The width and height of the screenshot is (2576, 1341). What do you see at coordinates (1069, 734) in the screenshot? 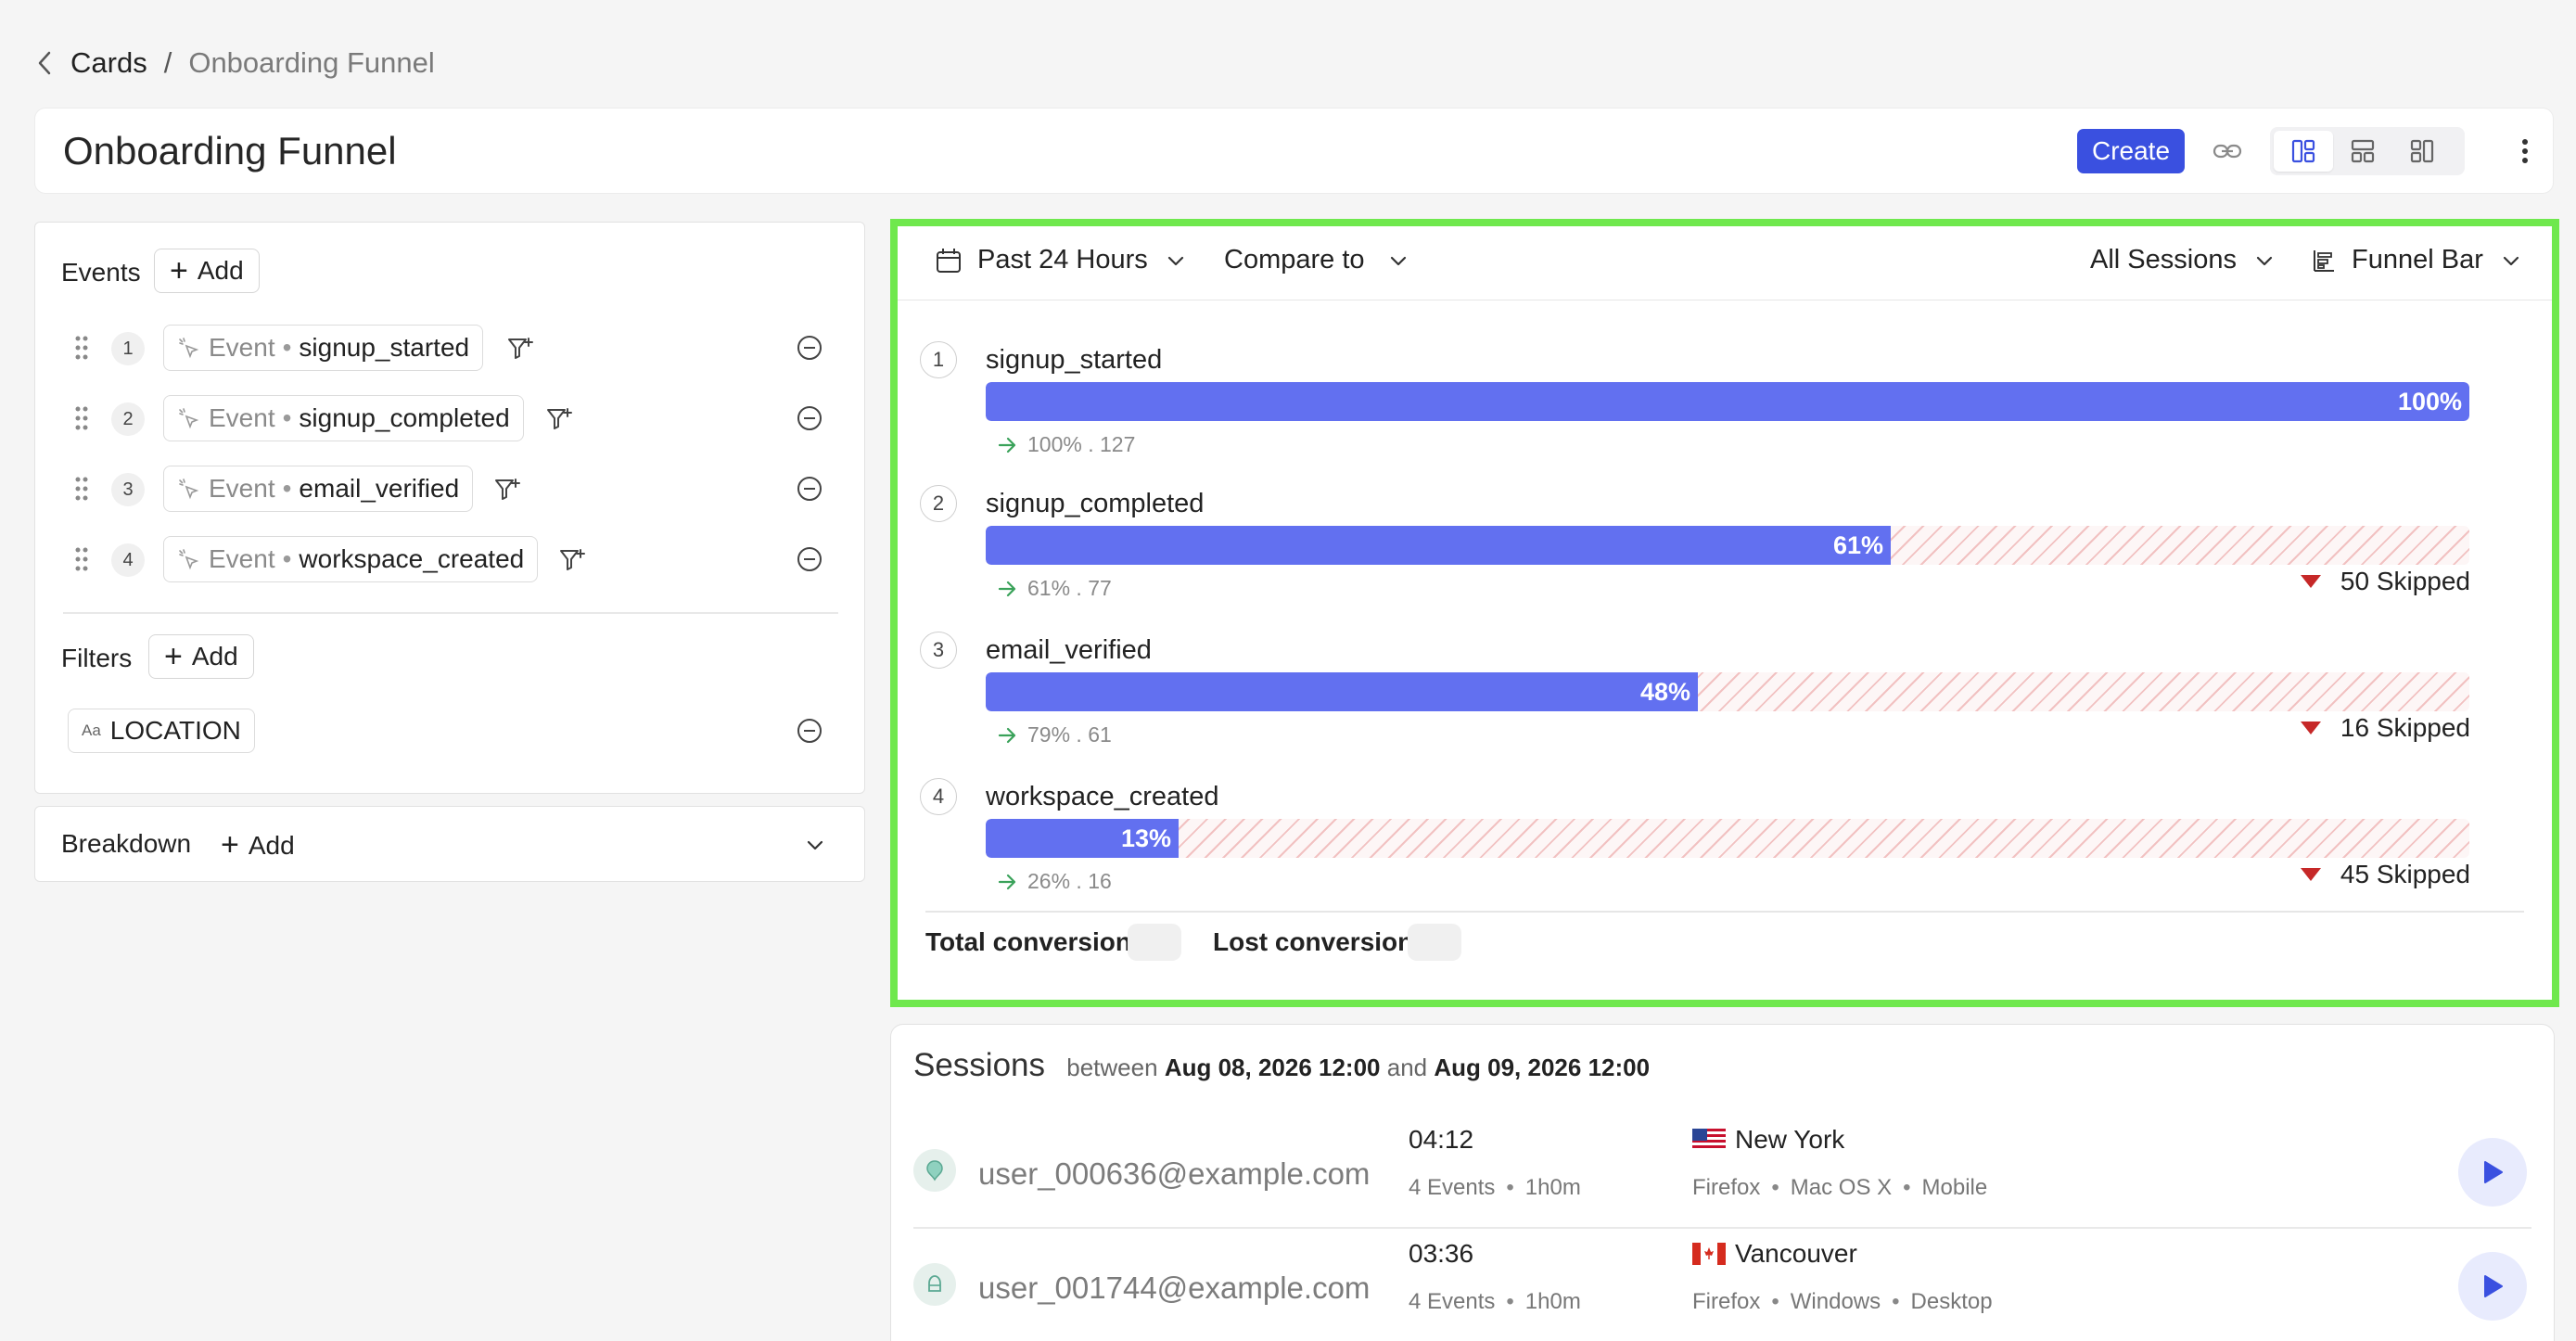
I see `step-conversion-text: 79% . 61` at bounding box center [1069, 734].